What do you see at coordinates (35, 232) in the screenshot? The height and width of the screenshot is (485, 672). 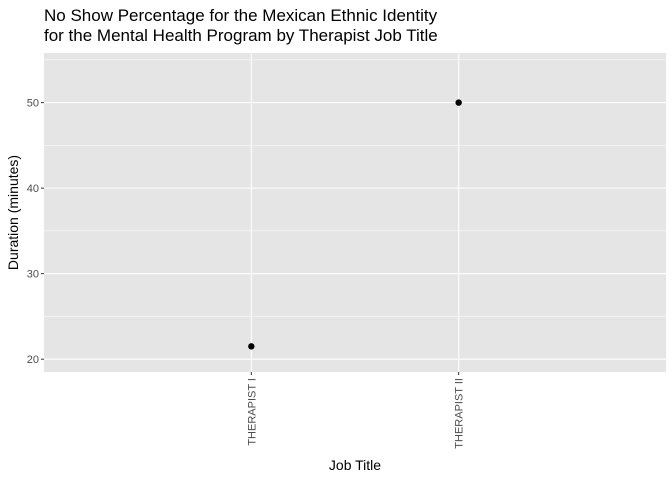 I see `y-axis: 20 30 40 50` at bounding box center [35, 232].